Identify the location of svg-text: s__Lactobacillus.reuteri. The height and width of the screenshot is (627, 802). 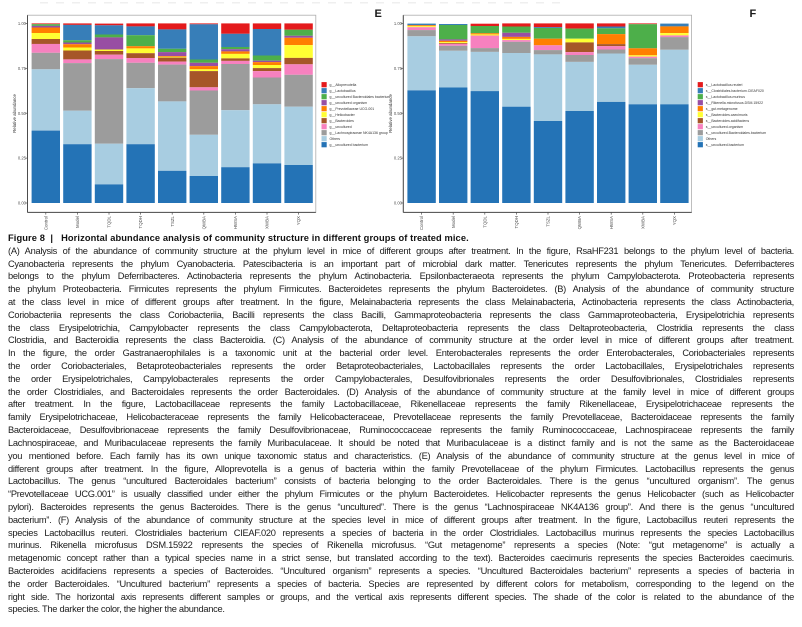
(724, 85).